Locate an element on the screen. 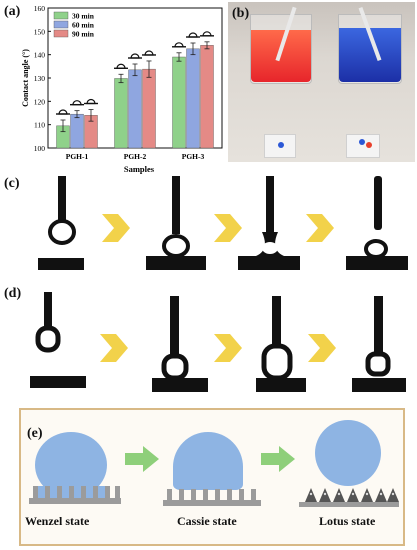 This screenshot has height=550, width=417. beaker-photo: (b) is located at coordinates (321, 82).